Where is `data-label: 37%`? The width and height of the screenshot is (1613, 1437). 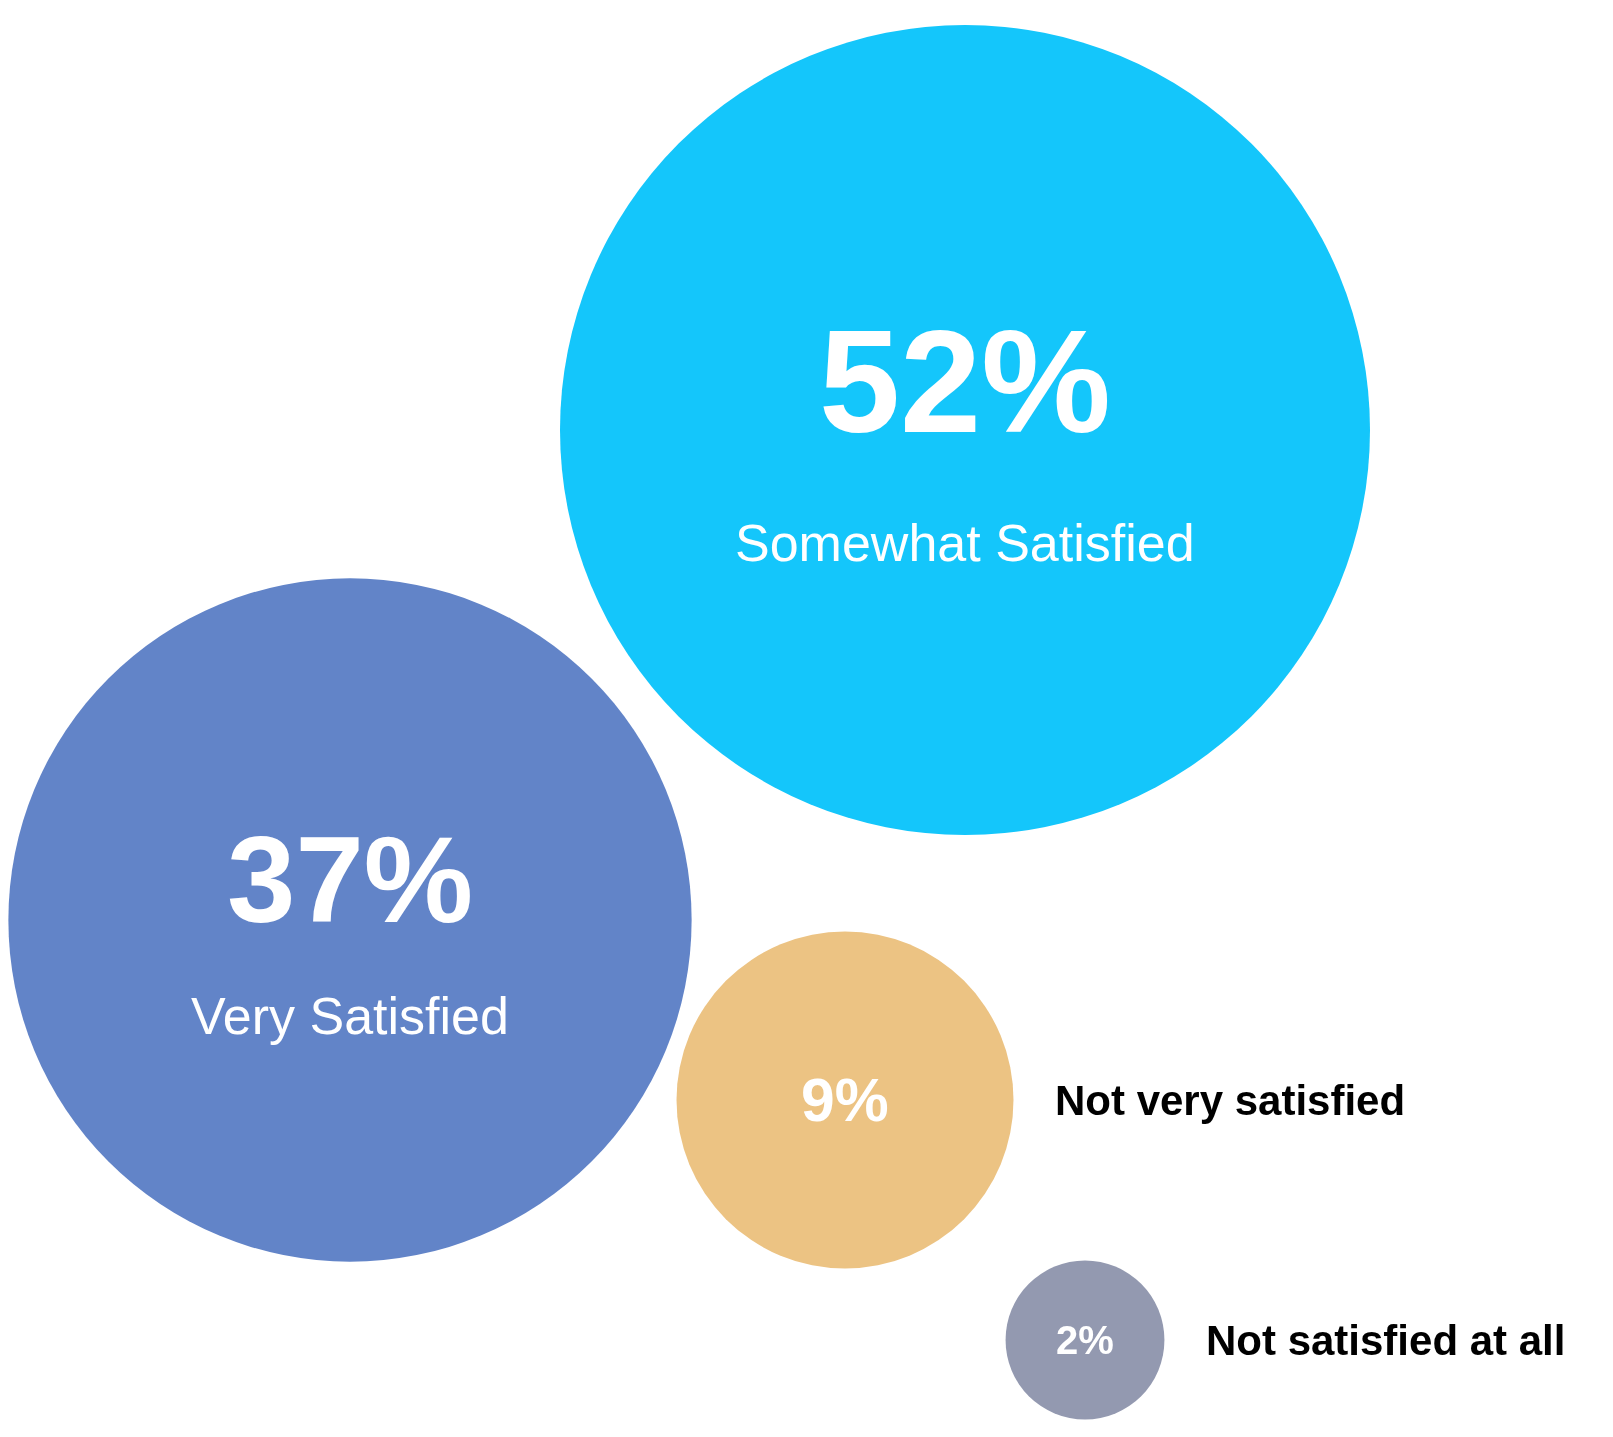
data-label: 37% is located at coordinates (350, 879).